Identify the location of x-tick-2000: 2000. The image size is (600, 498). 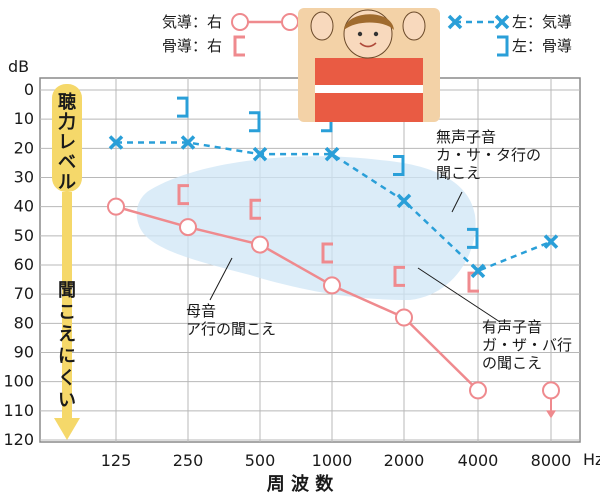
(404, 460).